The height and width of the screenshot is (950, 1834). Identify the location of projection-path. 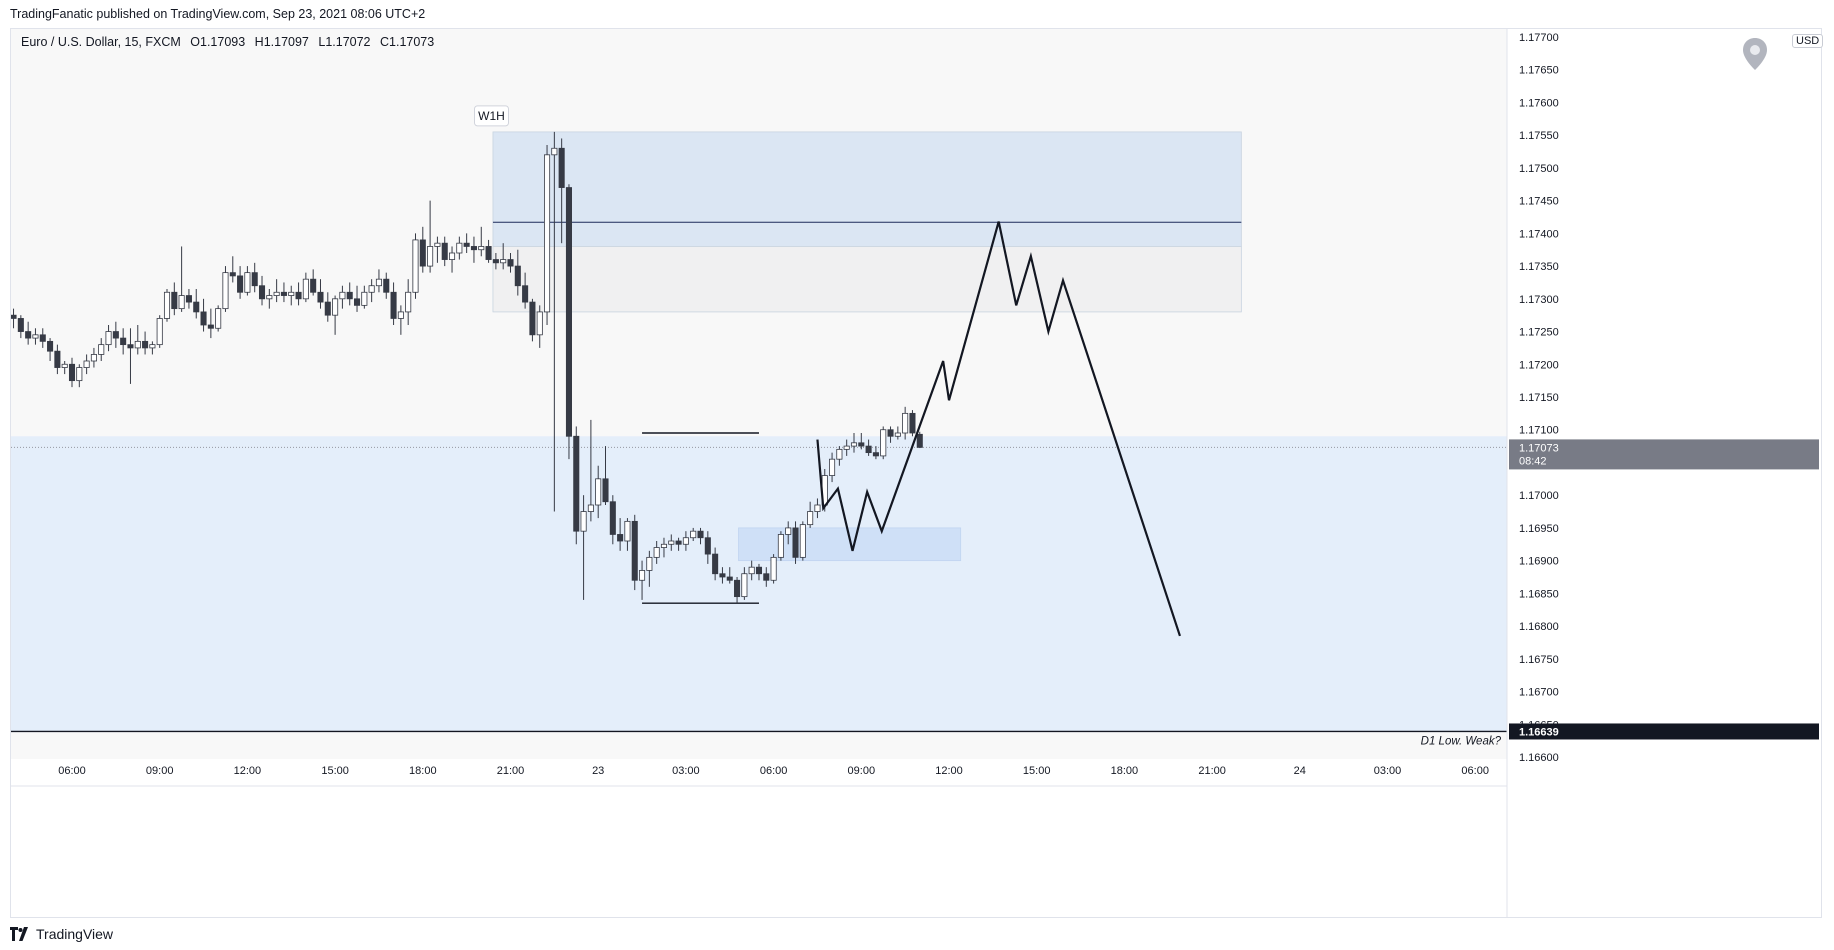
(998, 429).